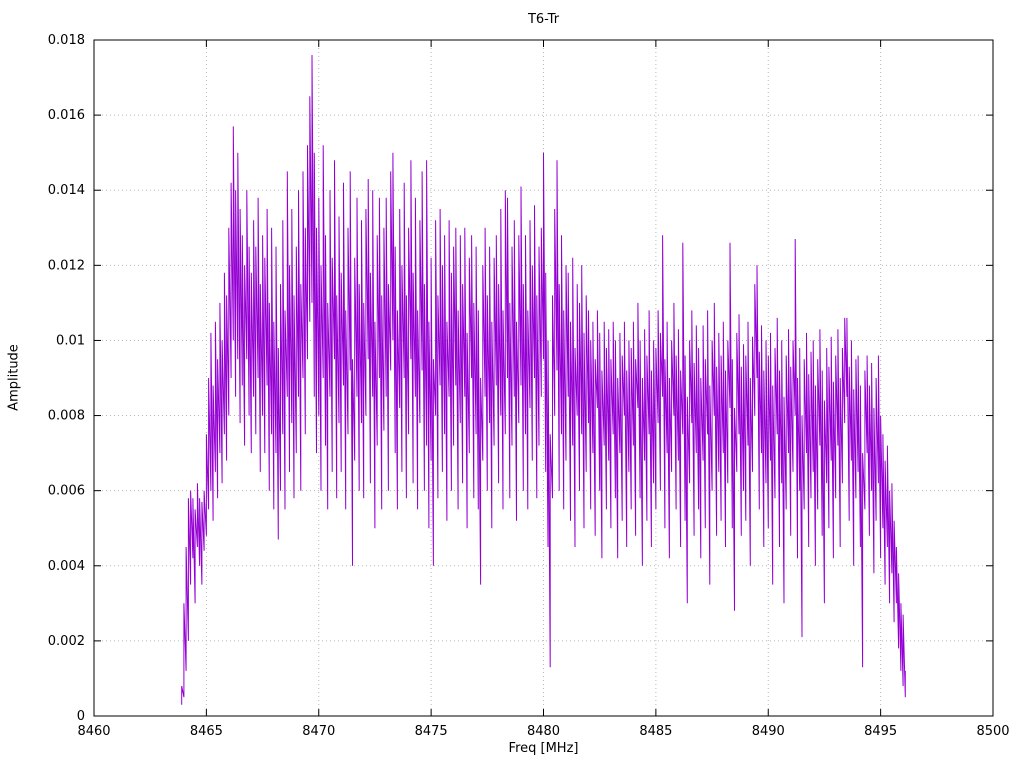 This screenshot has width=1024, height=768. What do you see at coordinates (431, 731) in the screenshot?
I see `x-tick-label: 8475` at bounding box center [431, 731].